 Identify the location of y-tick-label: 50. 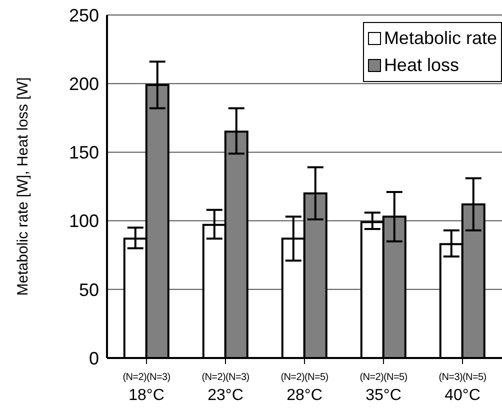
(88, 290).